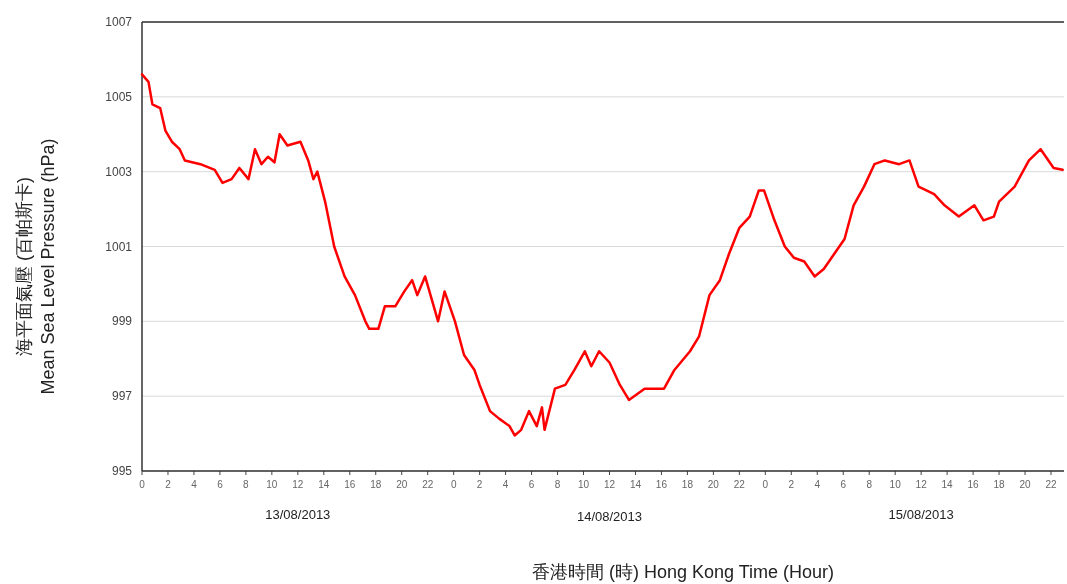 The width and height of the screenshot is (1067, 584). I want to click on y-tick-label: 997, so click(122, 396).